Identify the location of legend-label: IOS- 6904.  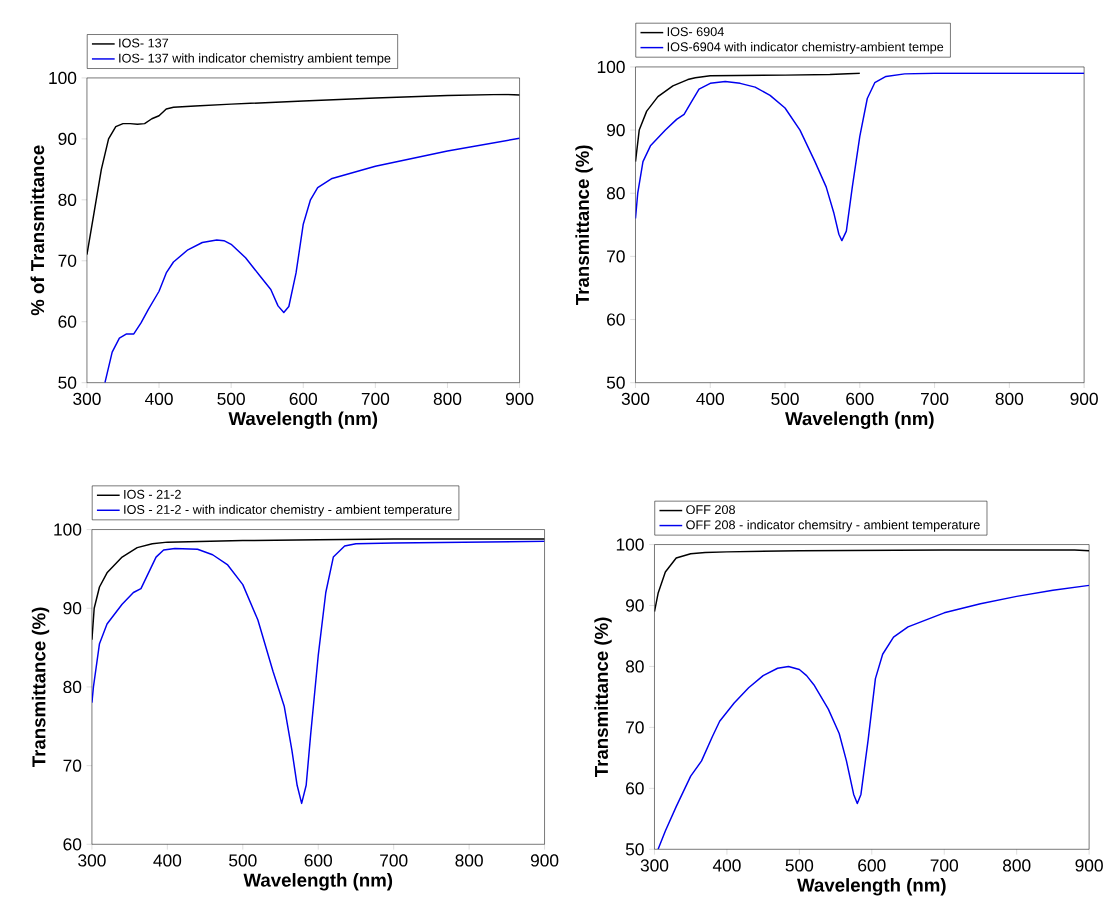
(695, 32).